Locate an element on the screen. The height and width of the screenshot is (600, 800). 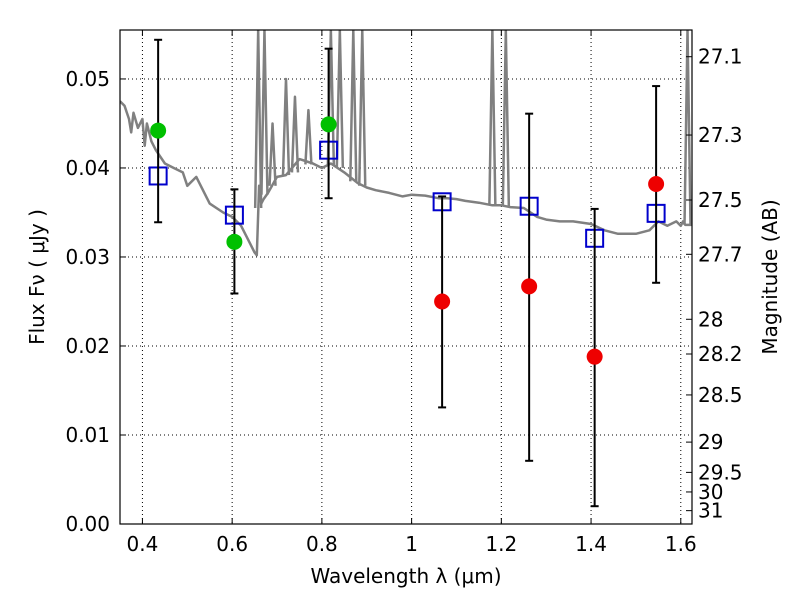
y2-tick-label: 28.2 is located at coordinates (720, 354).